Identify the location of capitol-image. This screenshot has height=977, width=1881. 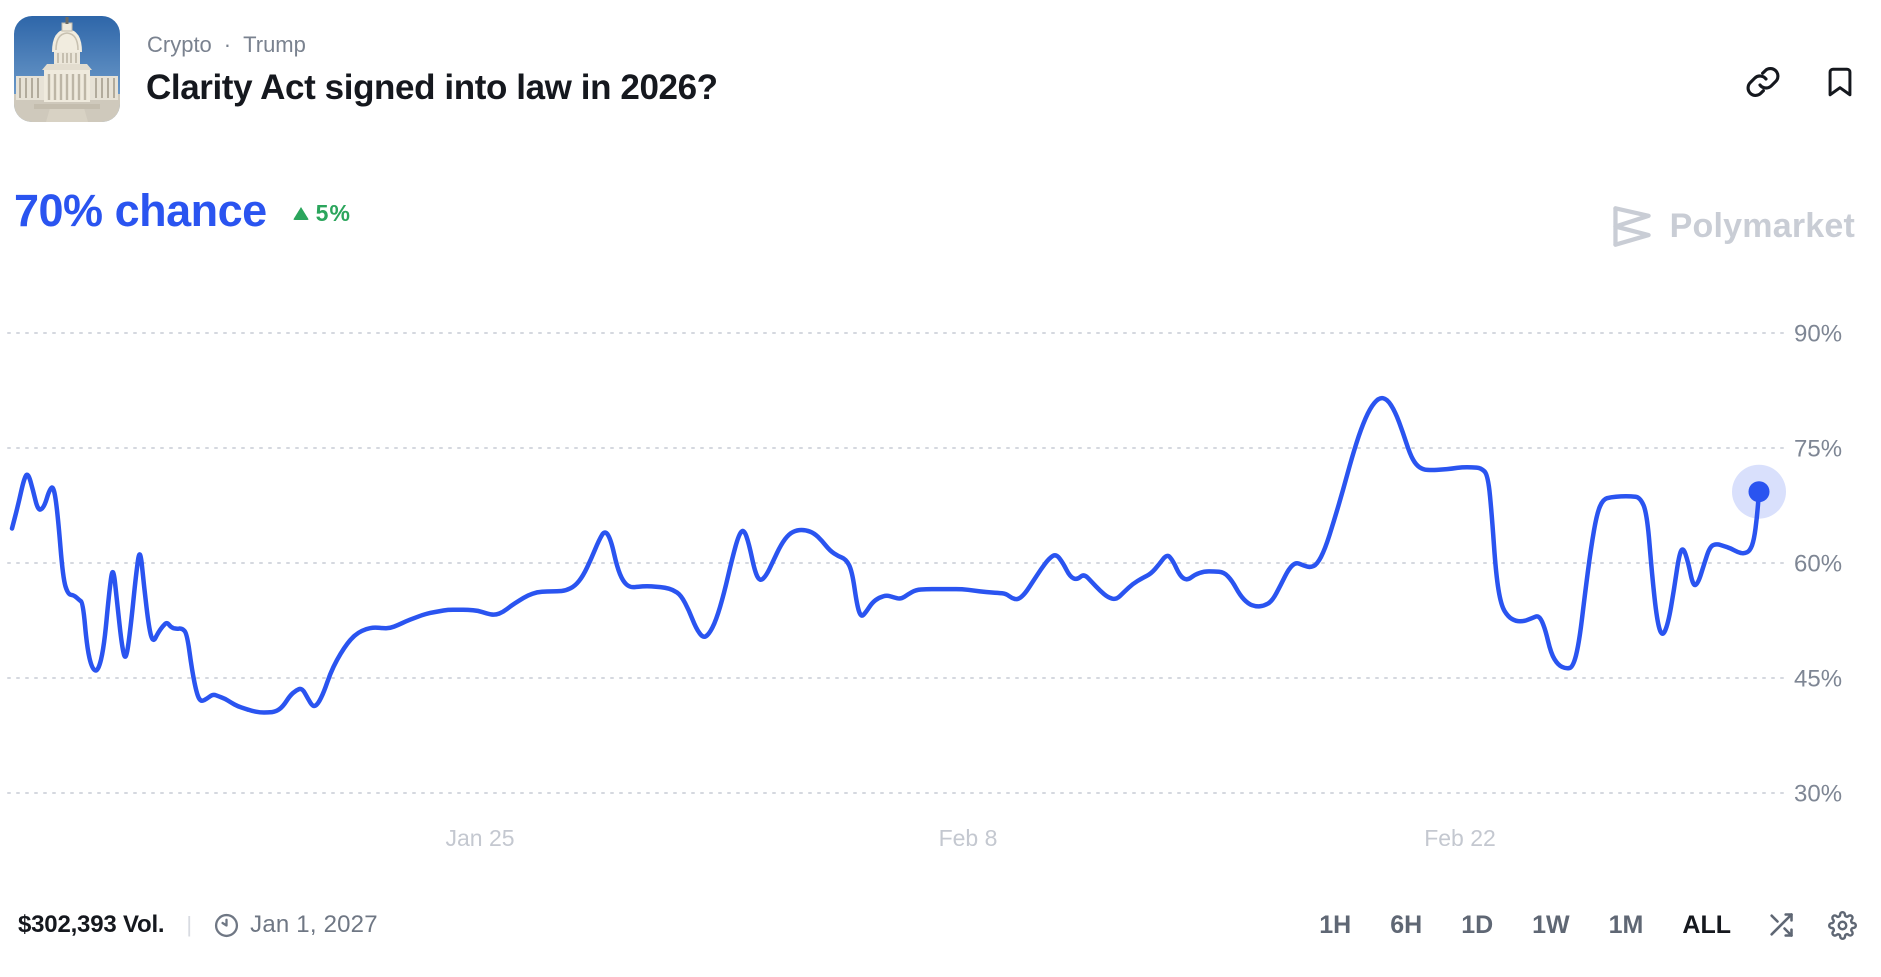
(67, 69).